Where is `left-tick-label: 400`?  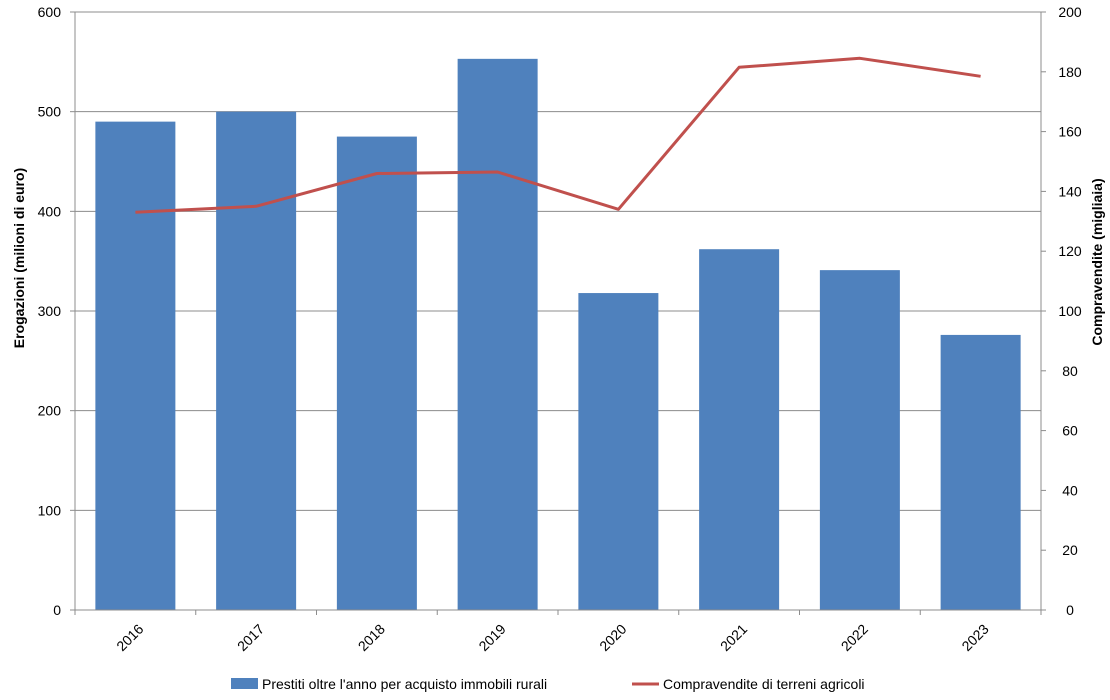
left-tick-label: 400 is located at coordinates (50, 211).